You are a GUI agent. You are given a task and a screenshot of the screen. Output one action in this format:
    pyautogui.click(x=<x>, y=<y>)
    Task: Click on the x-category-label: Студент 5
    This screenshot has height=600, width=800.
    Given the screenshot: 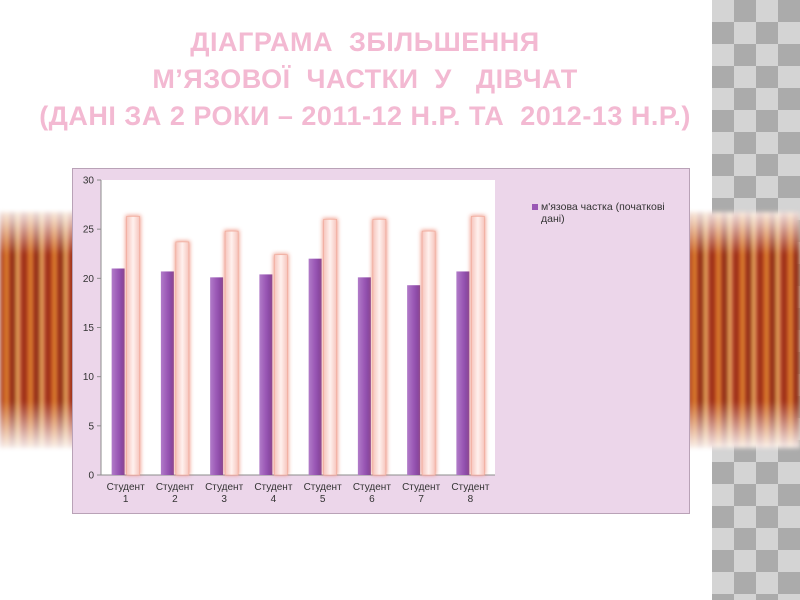 What is the action you would take?
    pyautogui.click(x=323, y=493)
    